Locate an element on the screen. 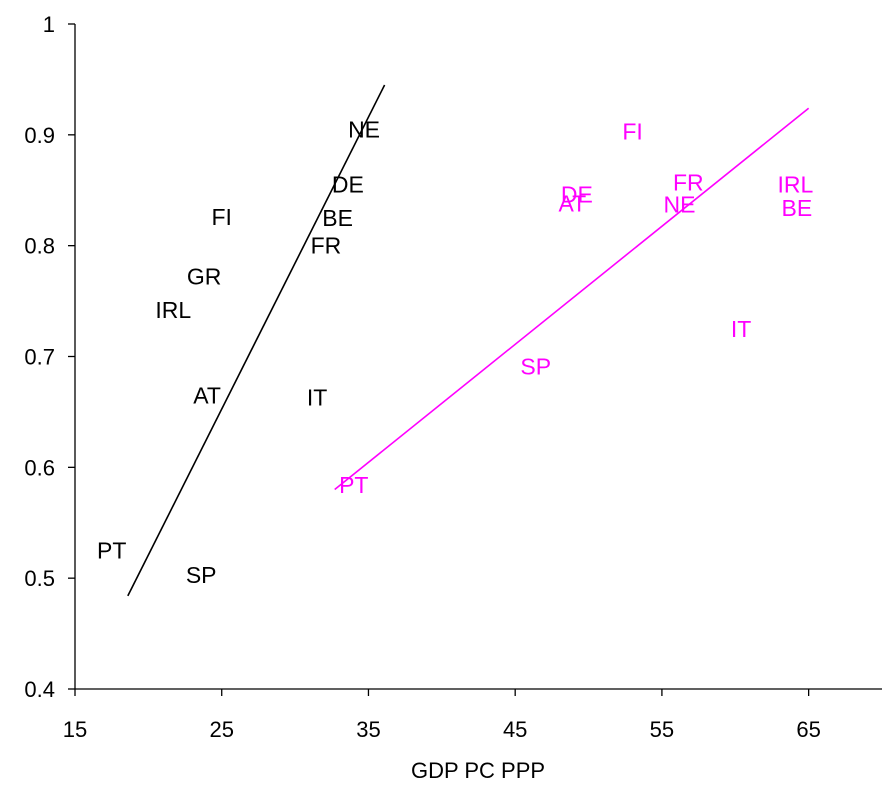 Image resolution: width=882 pixels, height=793 pixels. x-axis-title: GDP PC PPP is located at coordinates (478, 770).